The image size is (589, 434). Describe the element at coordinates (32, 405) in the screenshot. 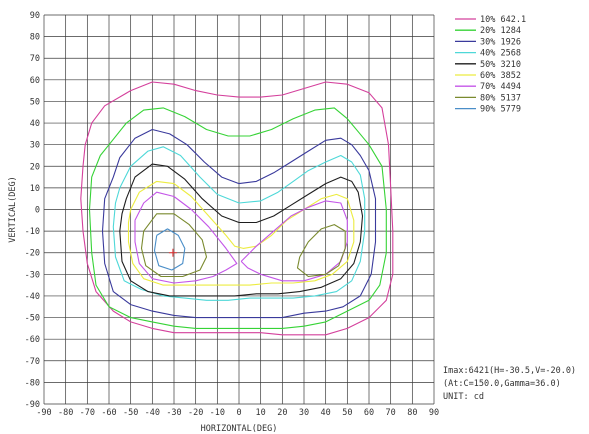

I see `y-tick-label: -90` at that location.